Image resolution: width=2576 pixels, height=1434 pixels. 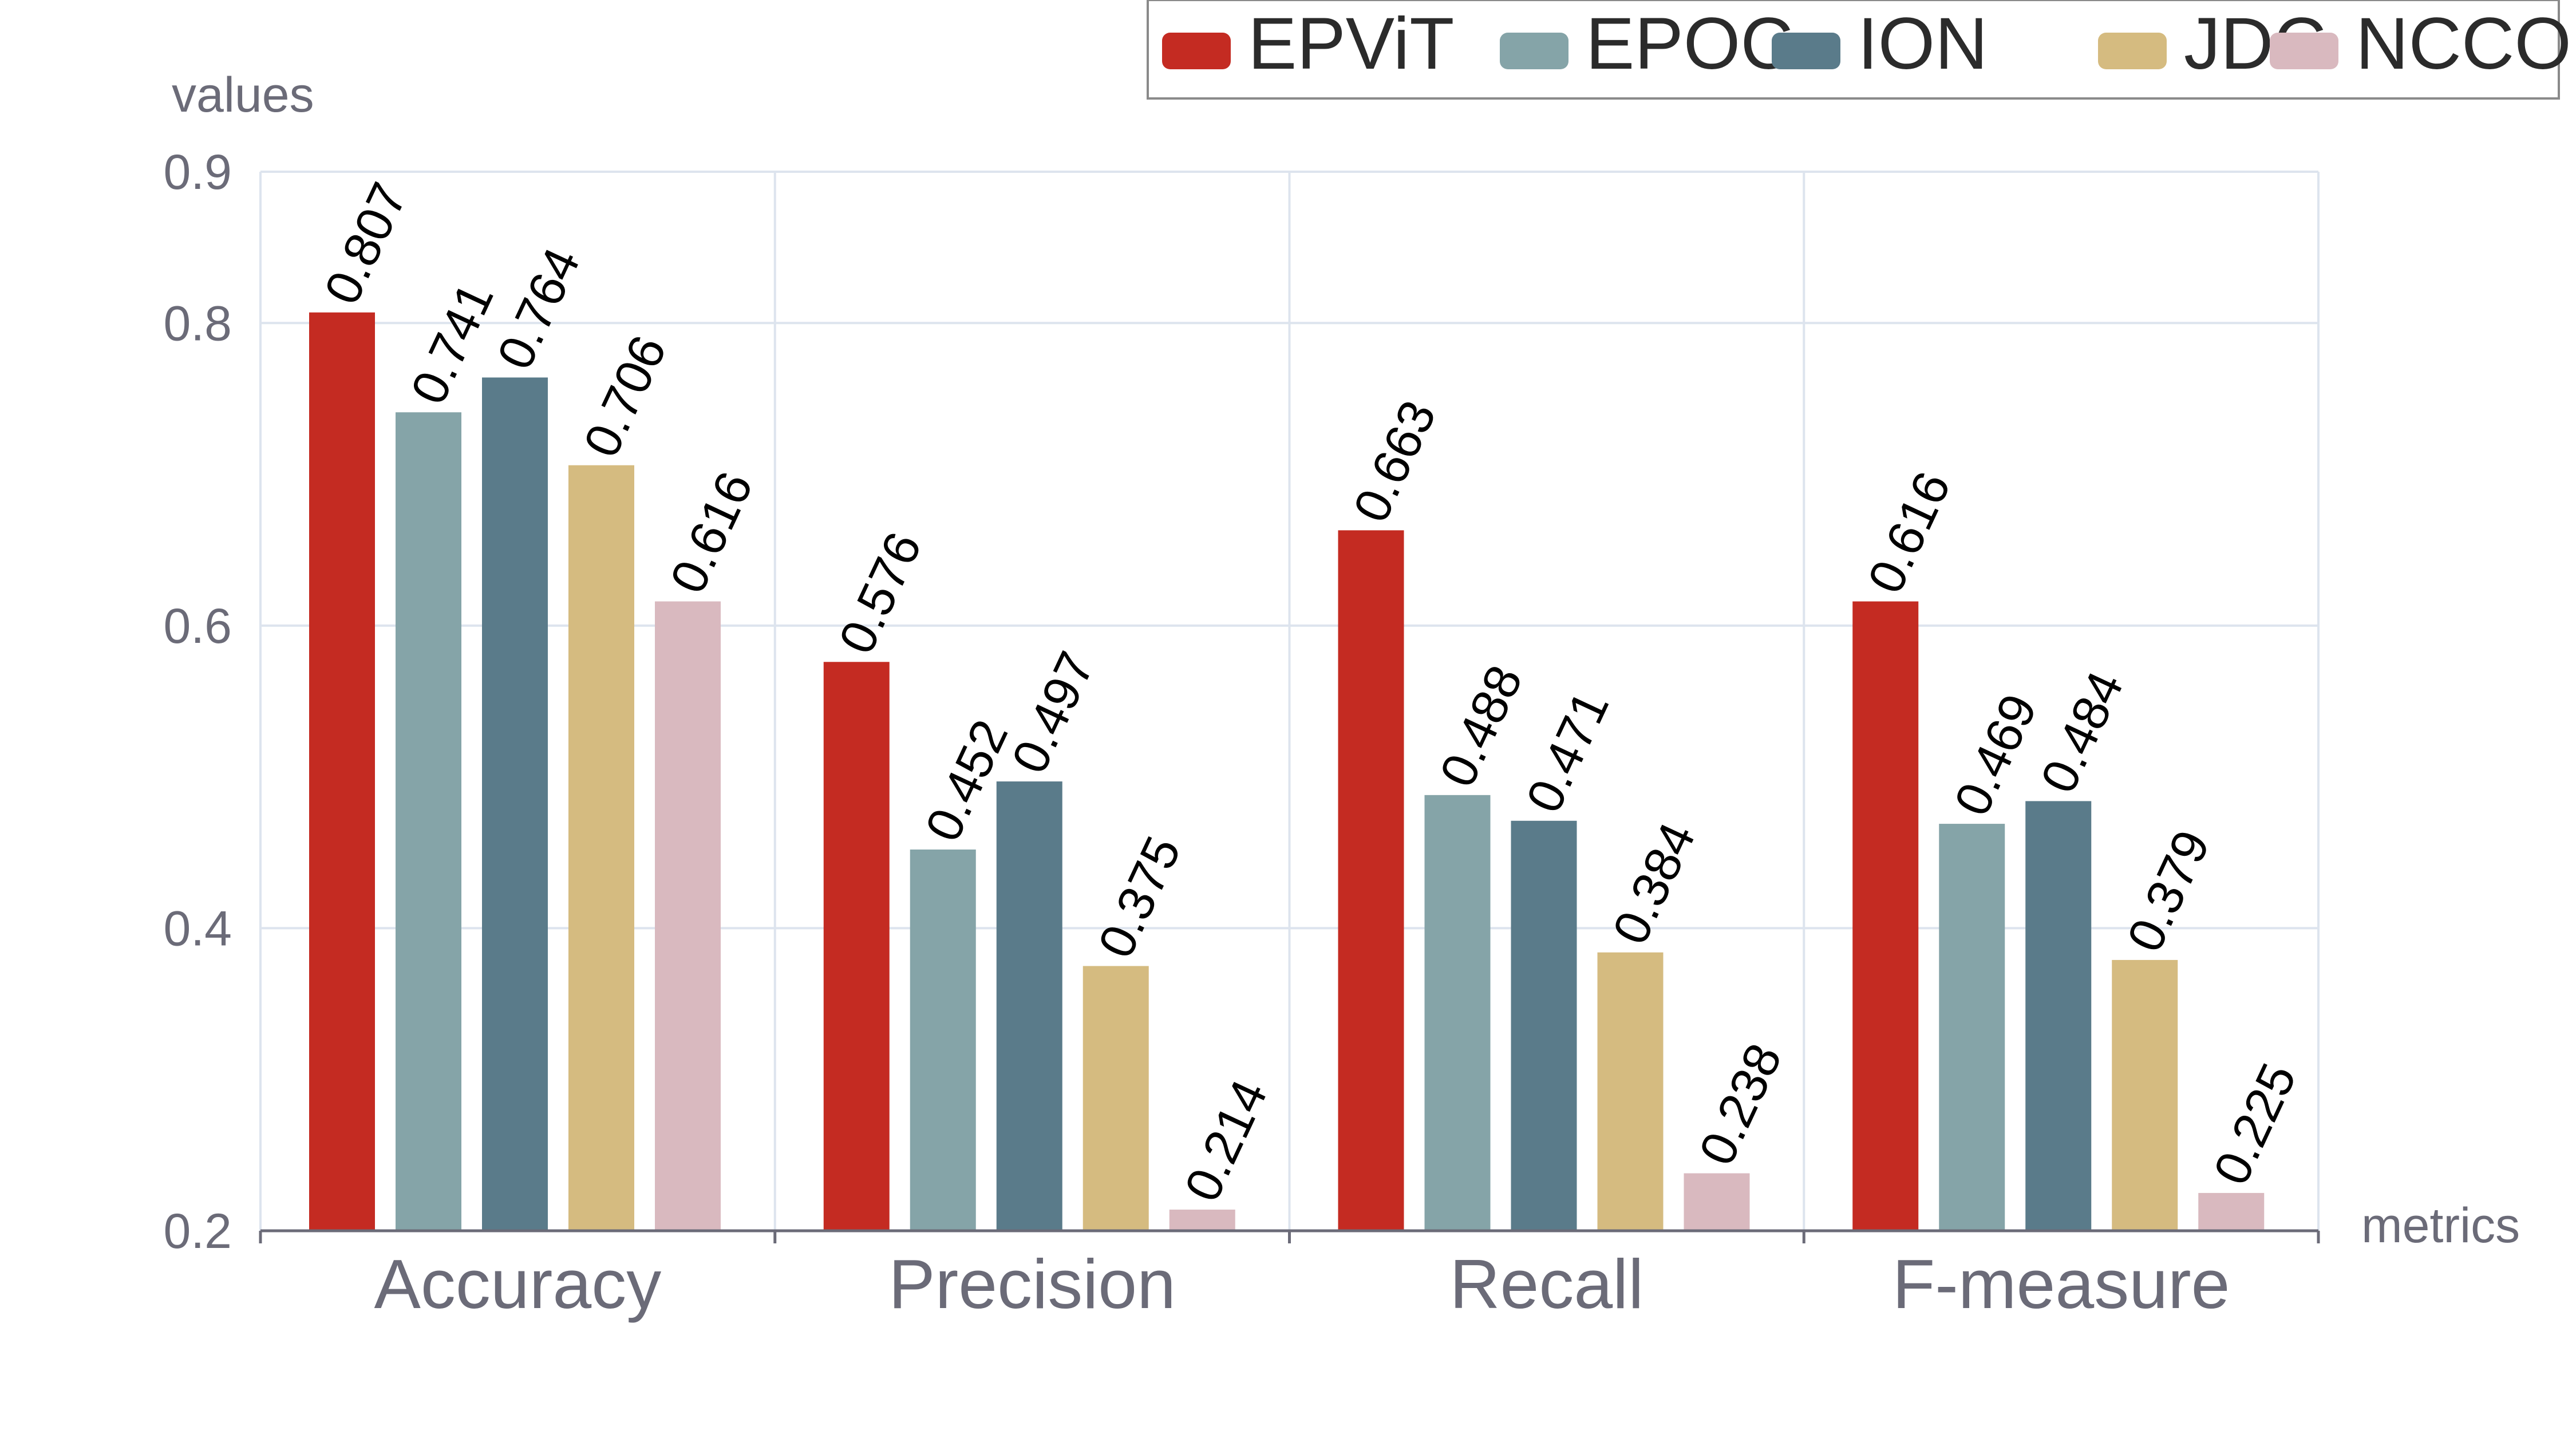 What do you see at coordinates (2145, 1095) in the screenshot?
I see `bar-jdc-f-measure` at bounding box center [2145, 1095].